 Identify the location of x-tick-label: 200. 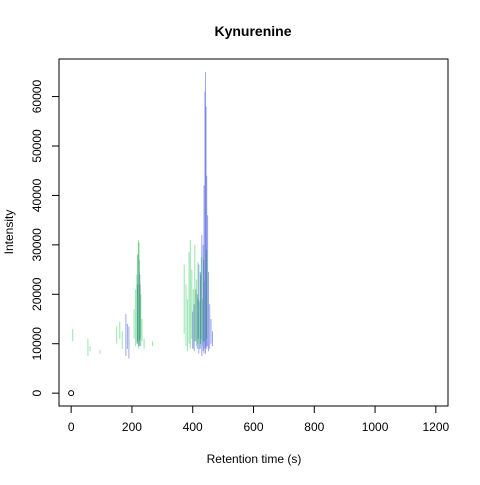
(132, 427).